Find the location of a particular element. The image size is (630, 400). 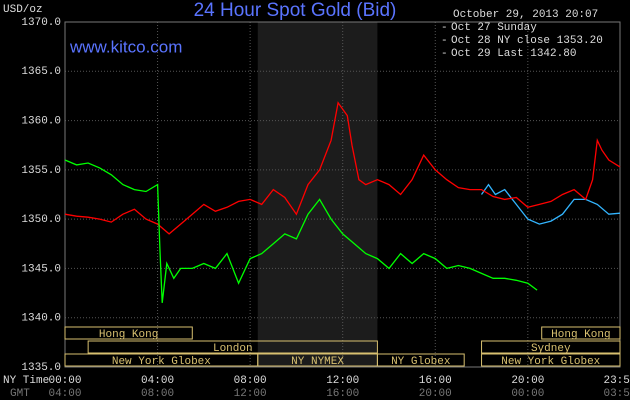

x-axis-label: NY Time is located at coordinates (26, 381).